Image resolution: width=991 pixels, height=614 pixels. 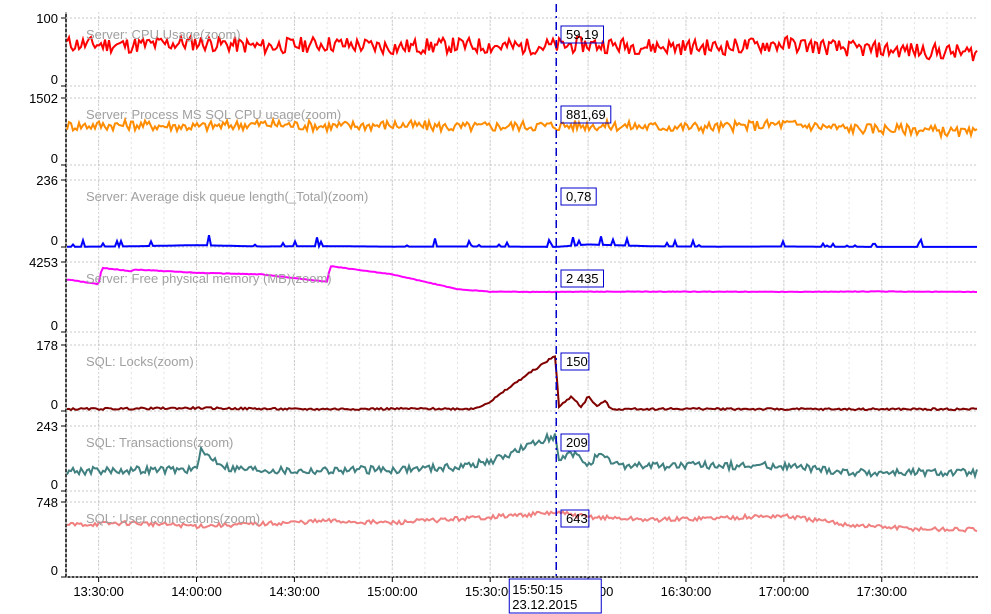 I want to click on panel-1: 100 0 Server: CPU Usage(zoom) 59,19, so click(x=507, y=49).